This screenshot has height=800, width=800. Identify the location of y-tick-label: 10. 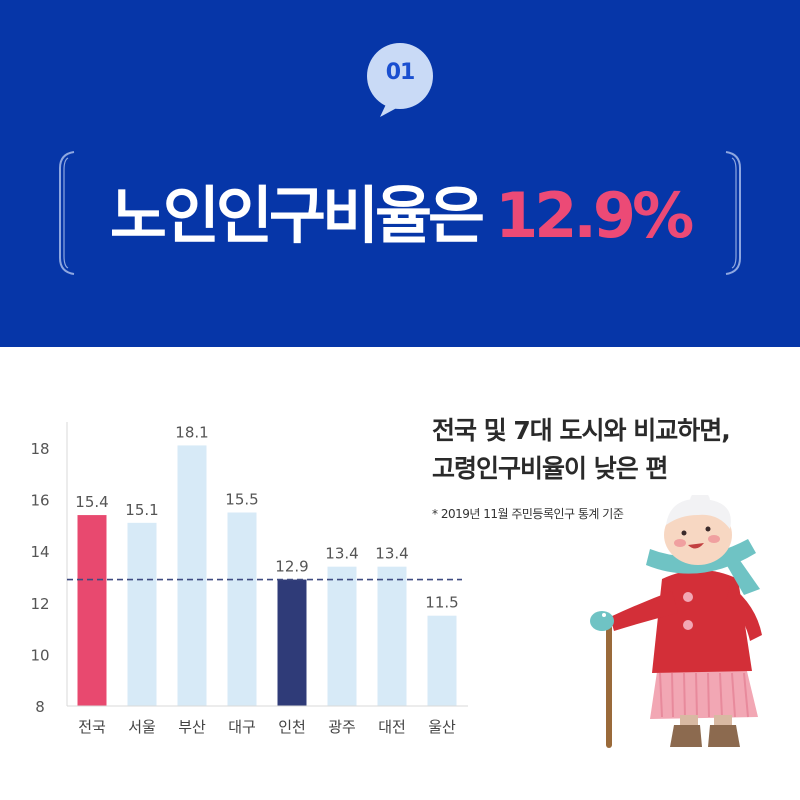
(39, 655).